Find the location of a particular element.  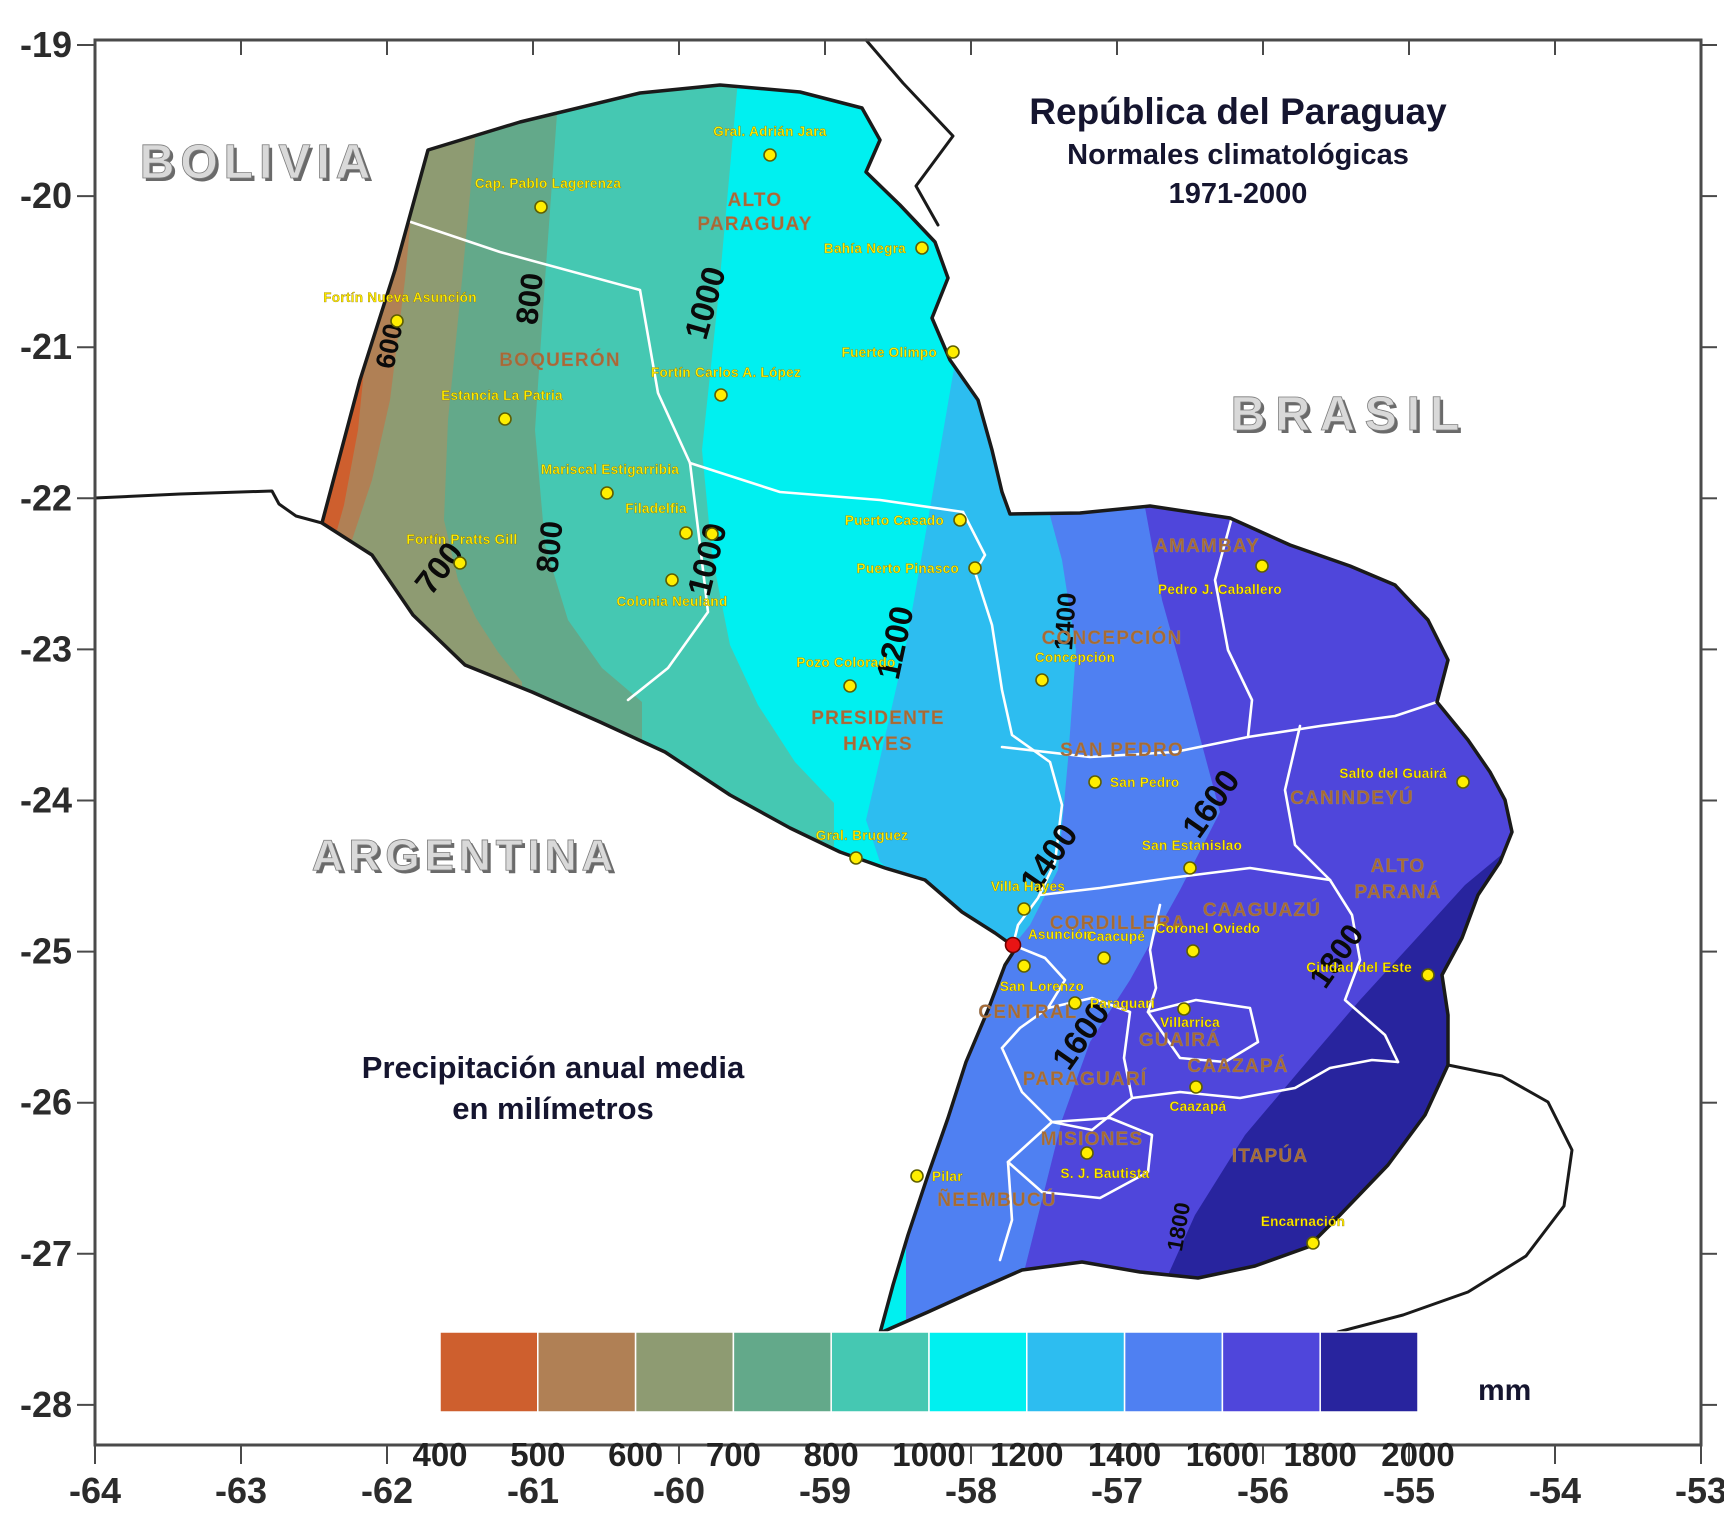

station-label: Filadelfia is located at coordinates (656, 508).